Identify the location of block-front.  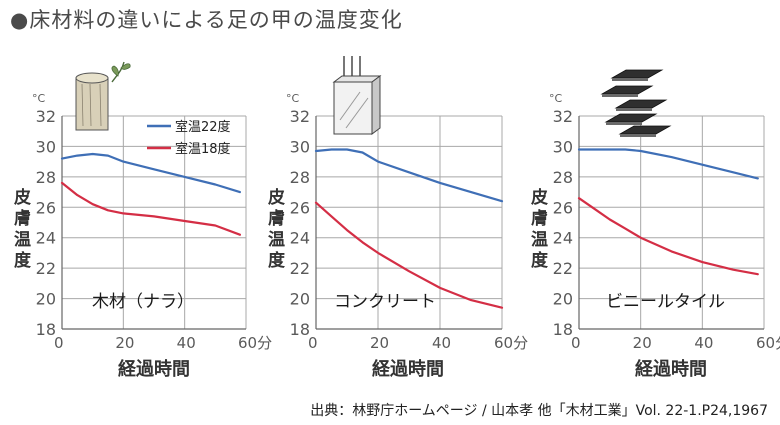
(353, 108).